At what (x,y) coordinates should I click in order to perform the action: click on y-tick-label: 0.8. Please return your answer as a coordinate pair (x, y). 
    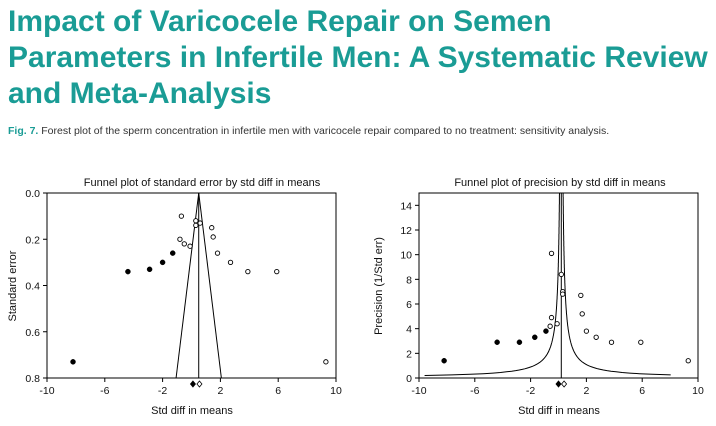
    Looking at the image, I should click on (32, 379).